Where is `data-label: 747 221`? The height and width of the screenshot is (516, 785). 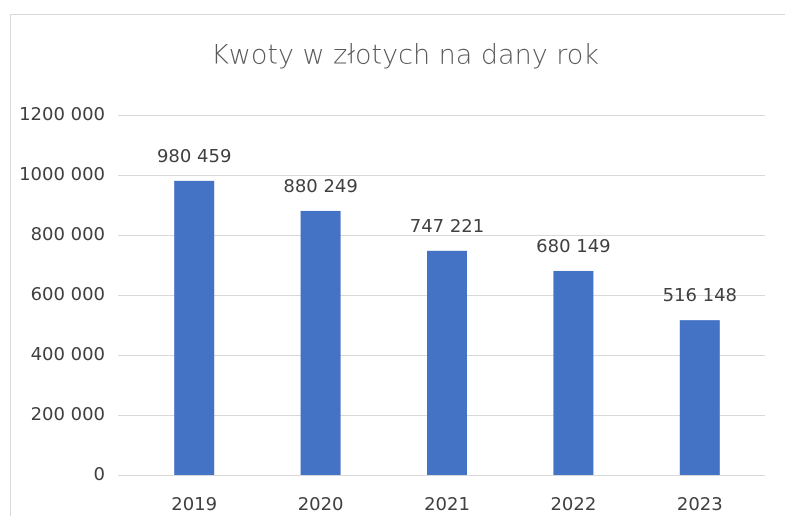
data-label: 747 221 is located at coordinates (447, 226).